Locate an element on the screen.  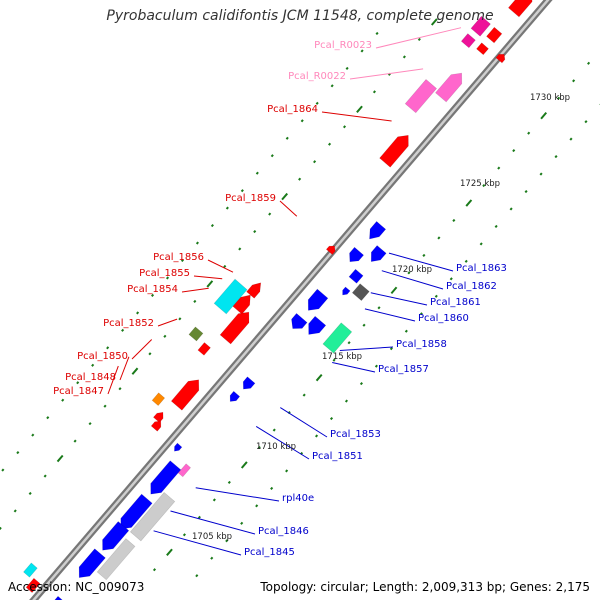
gene-label: Pcal_R0023 is located at coordinates (343, 45).